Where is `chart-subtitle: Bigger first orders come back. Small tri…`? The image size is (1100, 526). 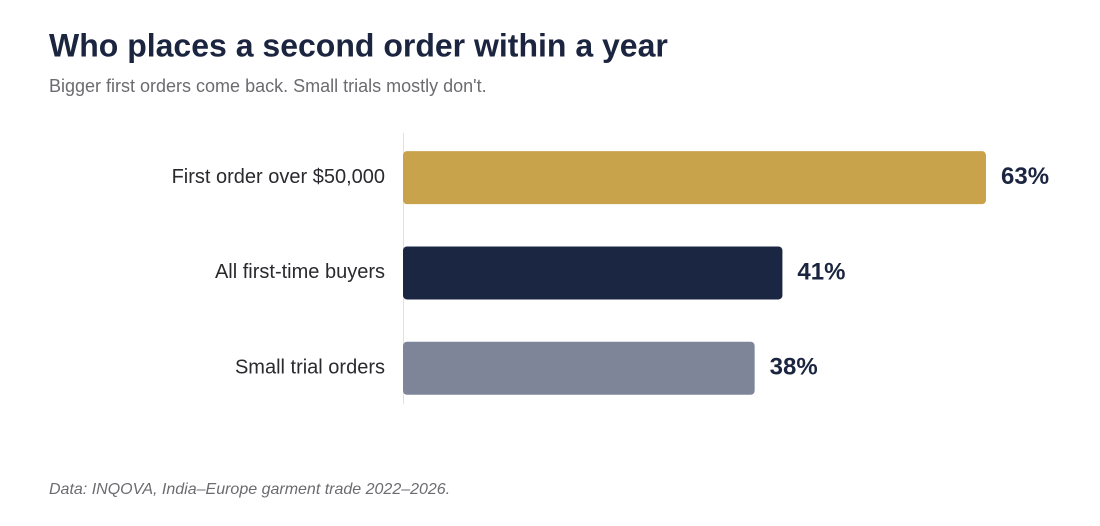
chart-subtitle: Bigger first orders come back. Small tri… is located at coordinates (268, 86).